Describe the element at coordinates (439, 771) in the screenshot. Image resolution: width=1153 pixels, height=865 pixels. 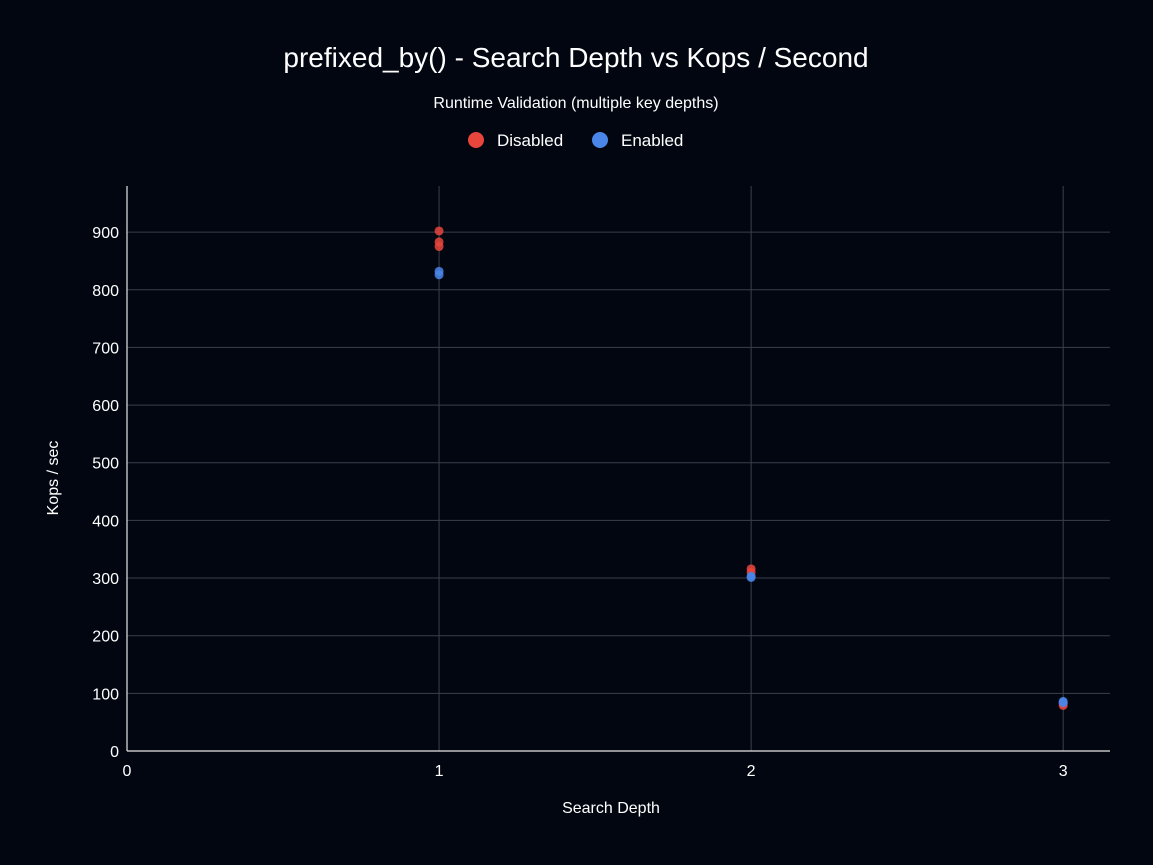
I see `x-tick-label: 1` at that location.